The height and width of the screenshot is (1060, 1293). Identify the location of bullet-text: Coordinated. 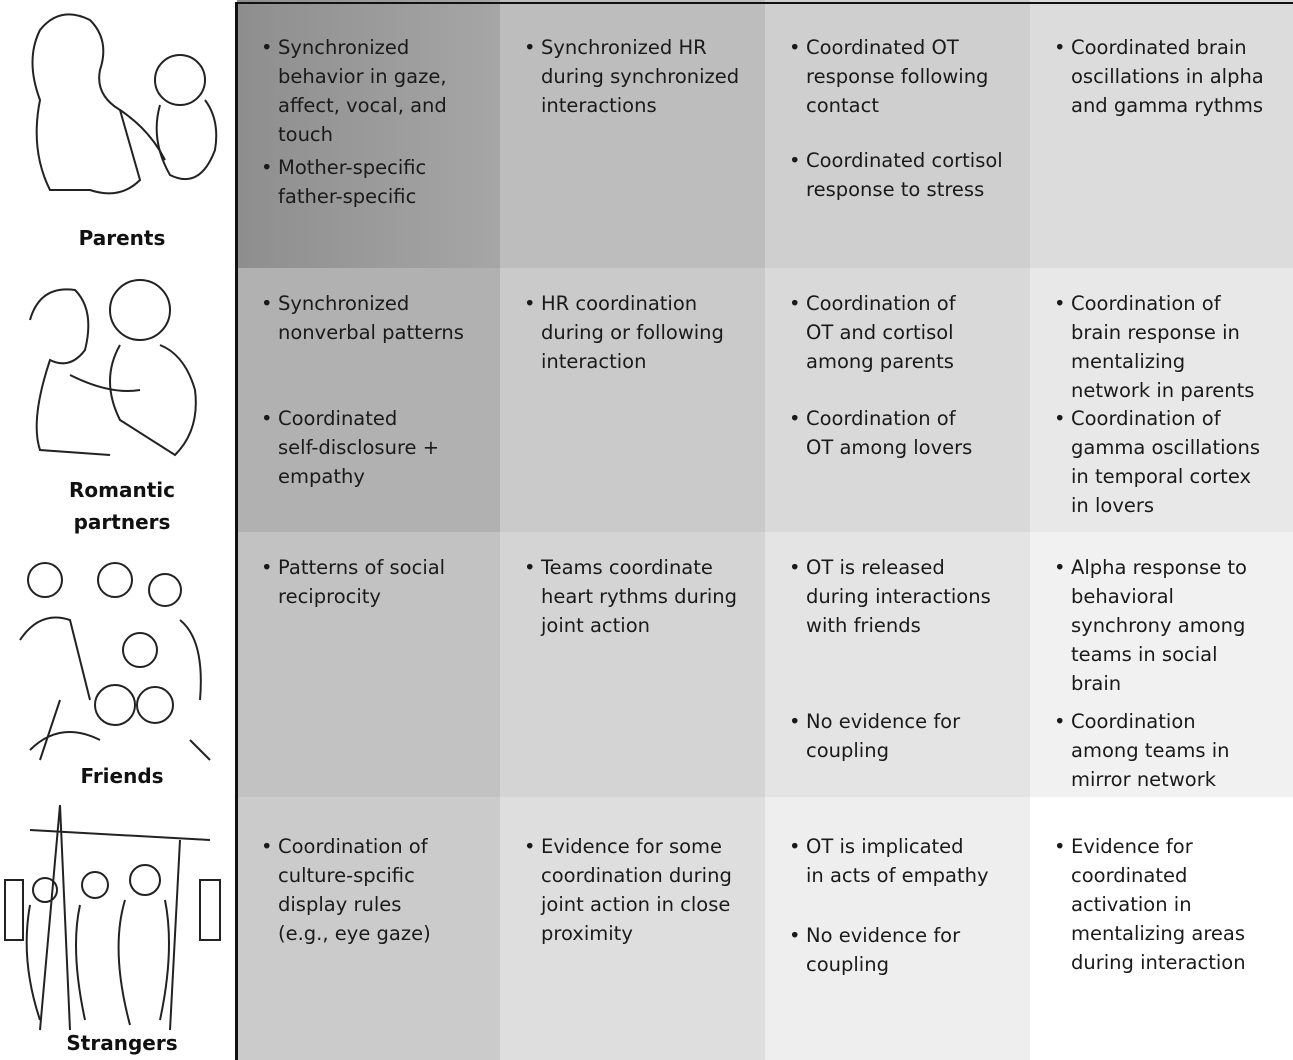
(338, 418).